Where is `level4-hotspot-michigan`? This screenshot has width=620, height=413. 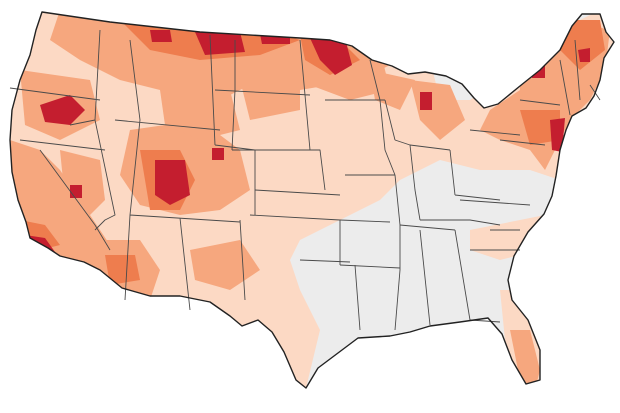
level4-hotspot-michigan is located at coordinates (426, 101).